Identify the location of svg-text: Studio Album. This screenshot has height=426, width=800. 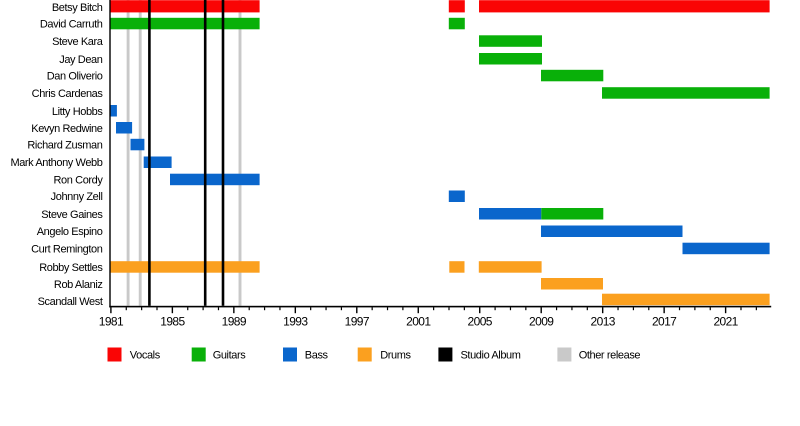
(491, 355).